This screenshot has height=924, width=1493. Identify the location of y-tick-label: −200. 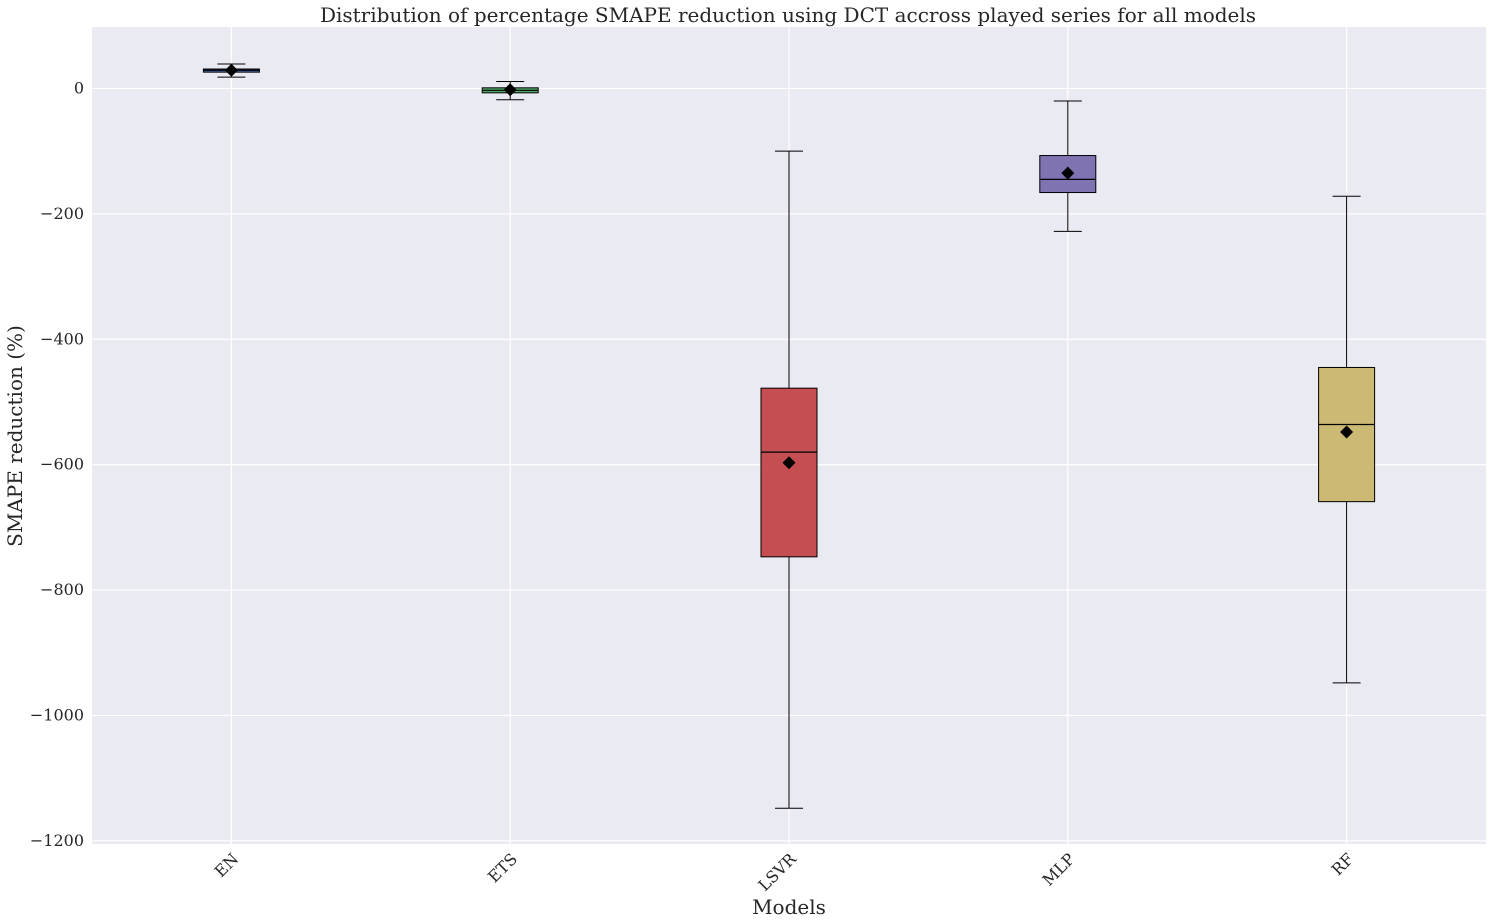
(62, 213).